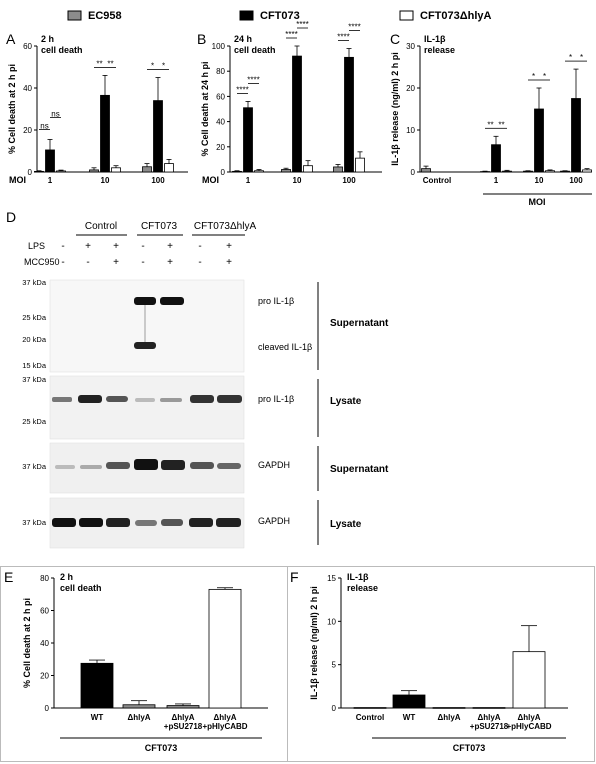 The image size is (596, 764). I want to click on lps-sign: +, so click(170, 246).